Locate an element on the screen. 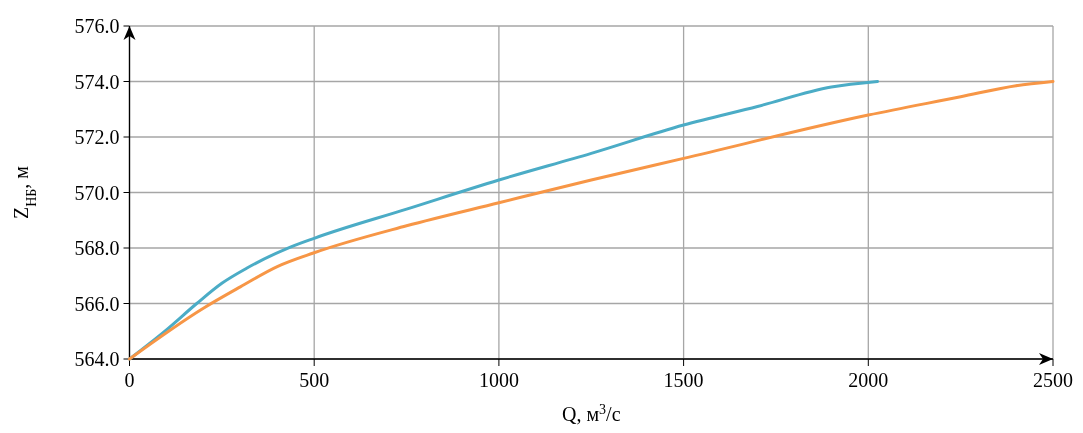 This screenshot has height=433, width=1083. x-tick-label: 2500 is located at coordinates (1053, 380).